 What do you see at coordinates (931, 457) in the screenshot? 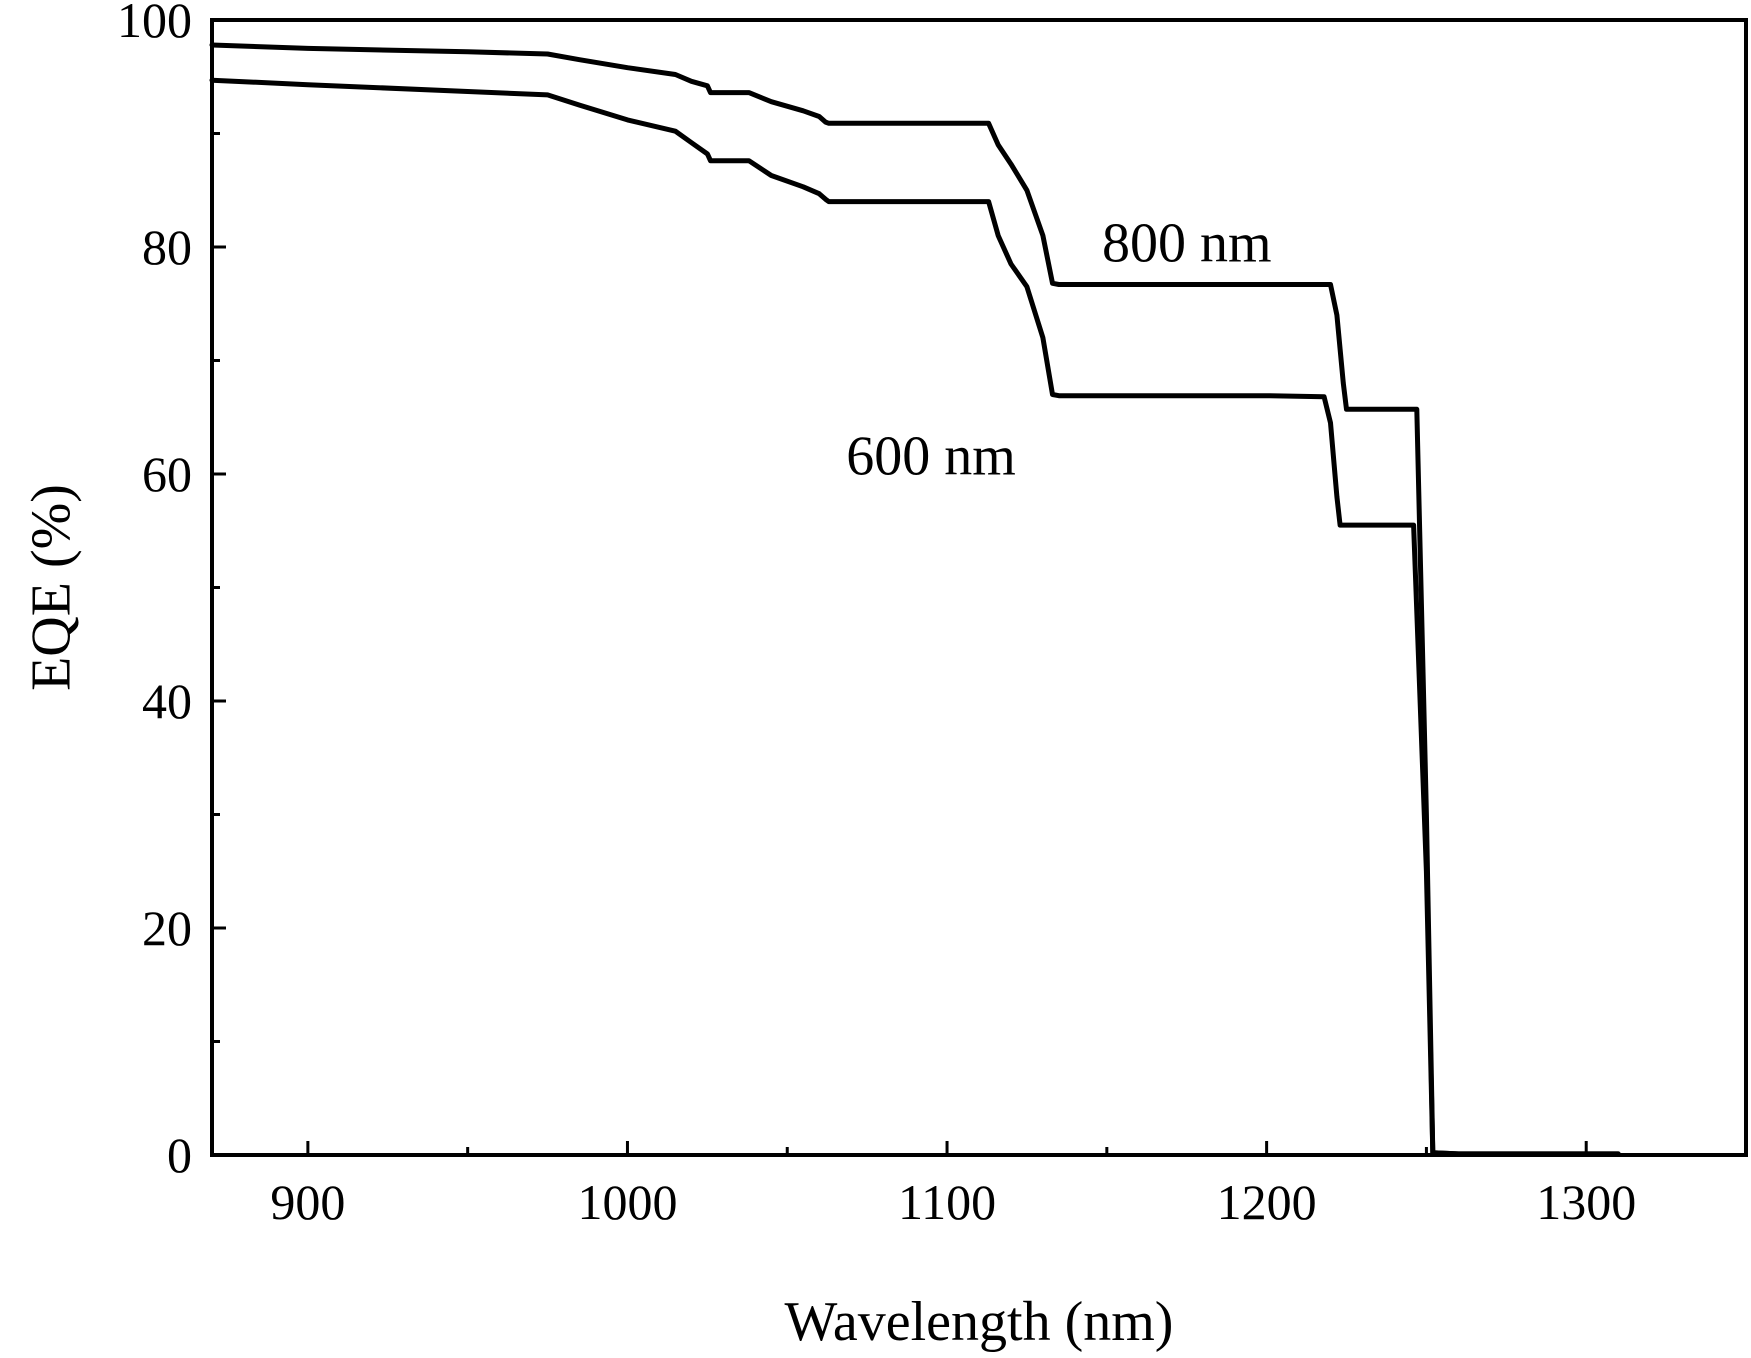
I see `series-annotation: 600 nm` at bounding box center [931, 457].